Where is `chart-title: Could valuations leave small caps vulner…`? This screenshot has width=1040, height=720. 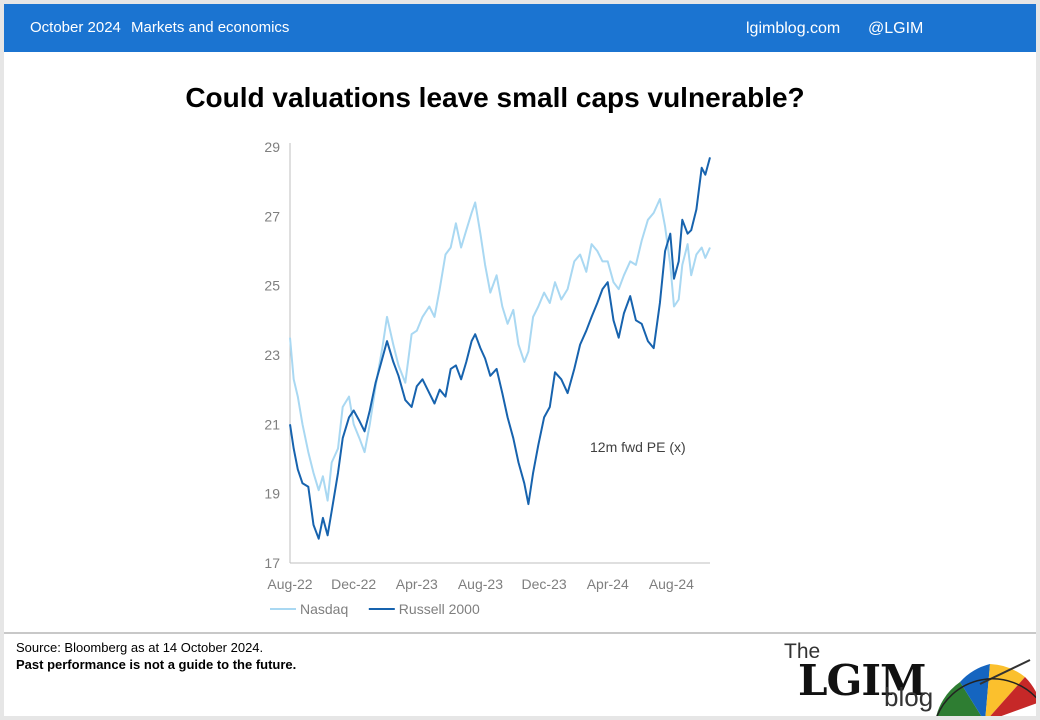
chart-title: Could valuations leave small caps vulner… is located at coordinates (495, 97).